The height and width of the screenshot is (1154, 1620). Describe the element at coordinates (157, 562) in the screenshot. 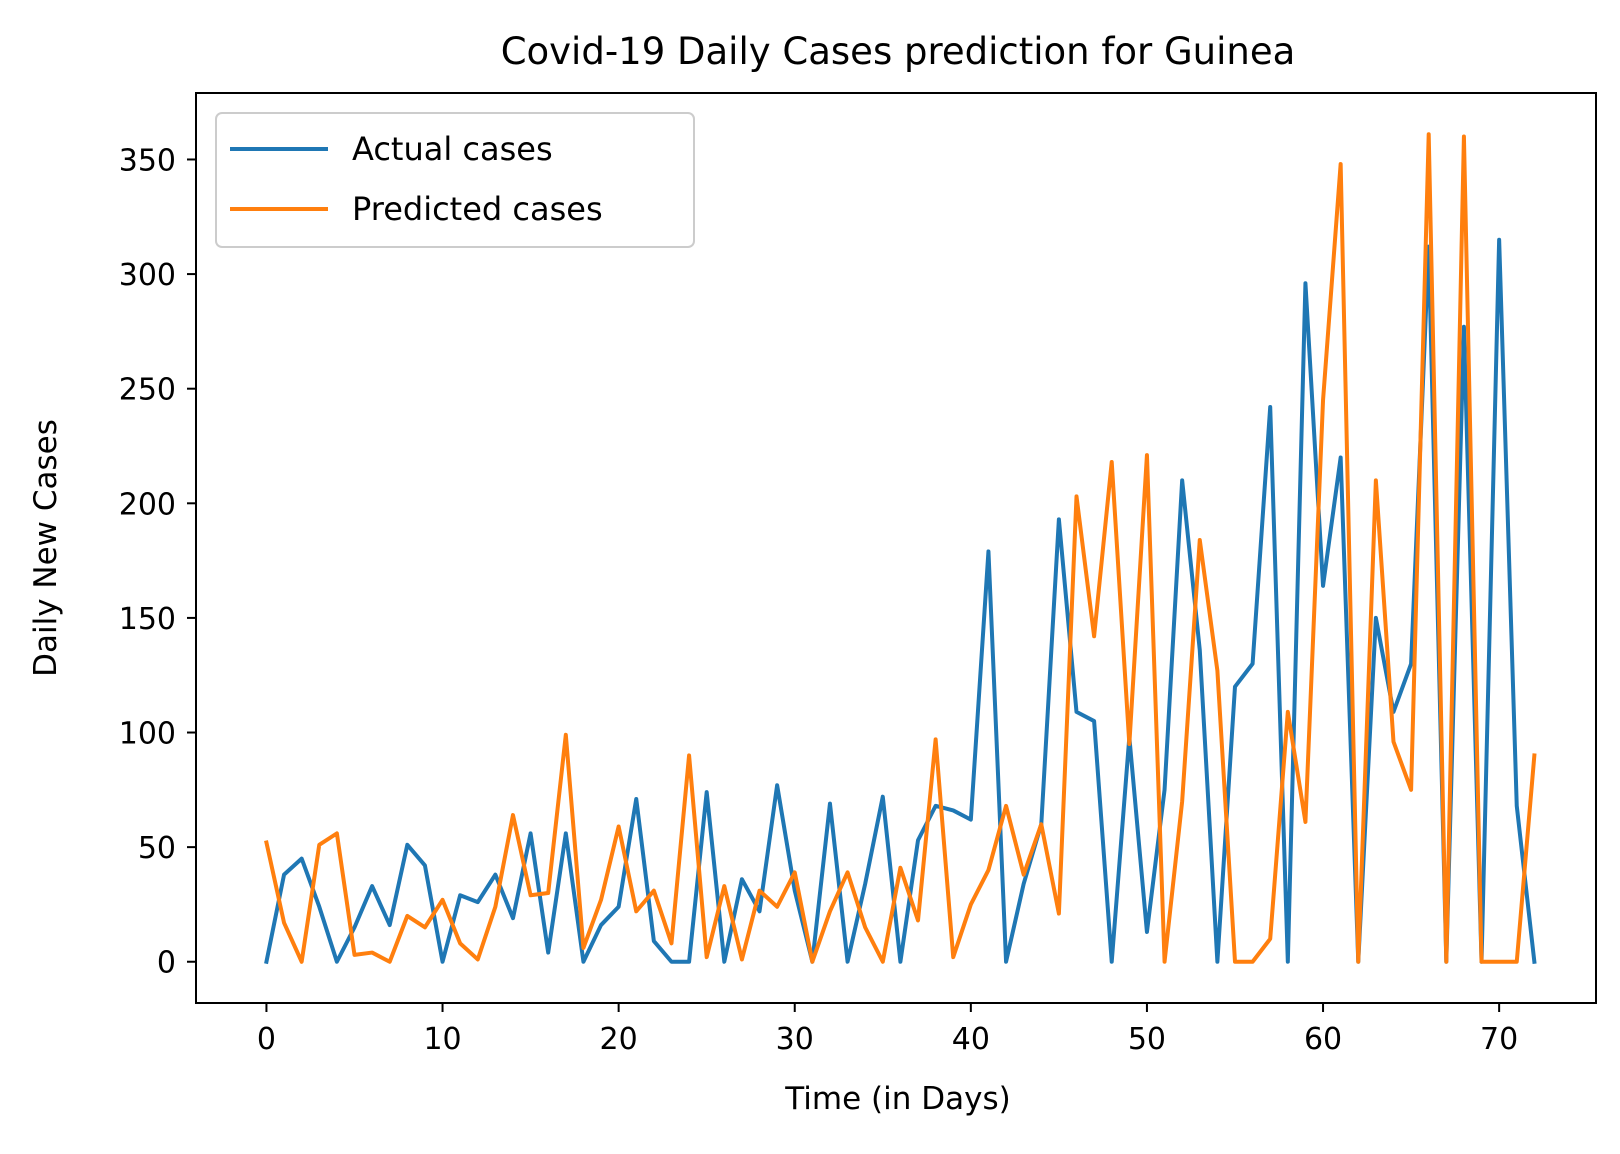

I see `y-axis-ticks: 0 50 100 150 200 250 300 350` at that location.